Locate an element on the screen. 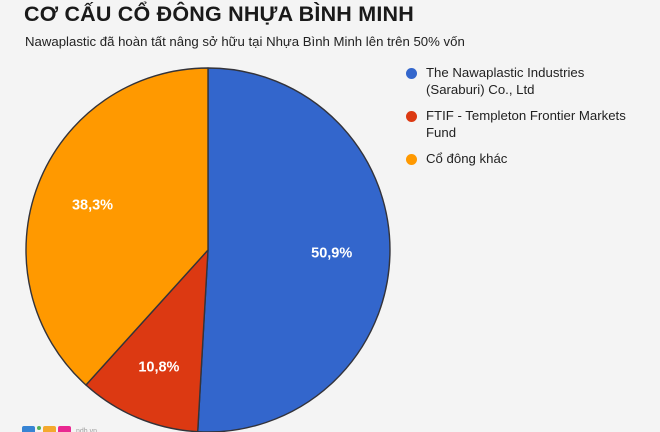 Image resolution: width=660 pixels, height=432 pixels. watermark-tile-blue-icon is located at coordinates (28, 429).